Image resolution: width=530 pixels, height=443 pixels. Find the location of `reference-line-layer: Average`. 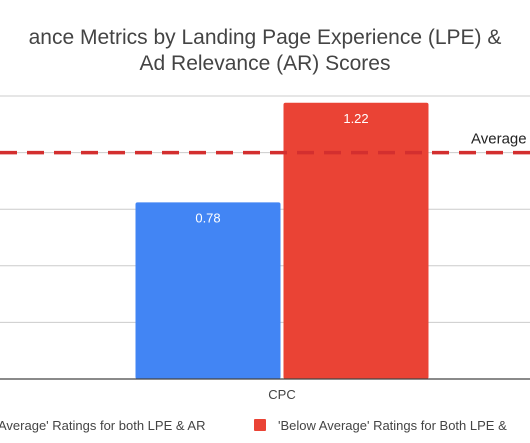

reference-line-layer: Average is located at coordinates (265, 143).